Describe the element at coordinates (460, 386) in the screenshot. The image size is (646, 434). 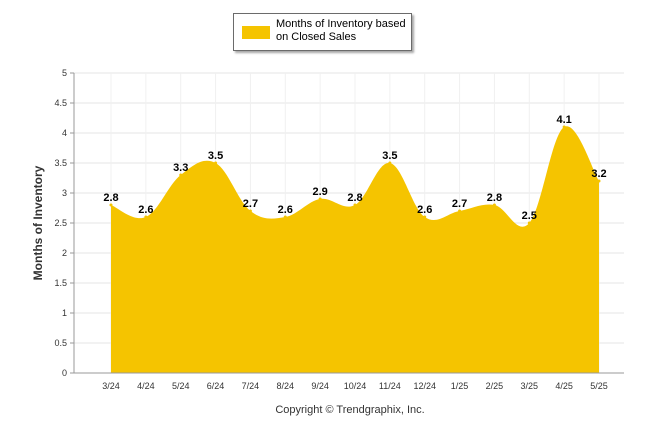
I see `x-tick-label: 1/25` at that location.